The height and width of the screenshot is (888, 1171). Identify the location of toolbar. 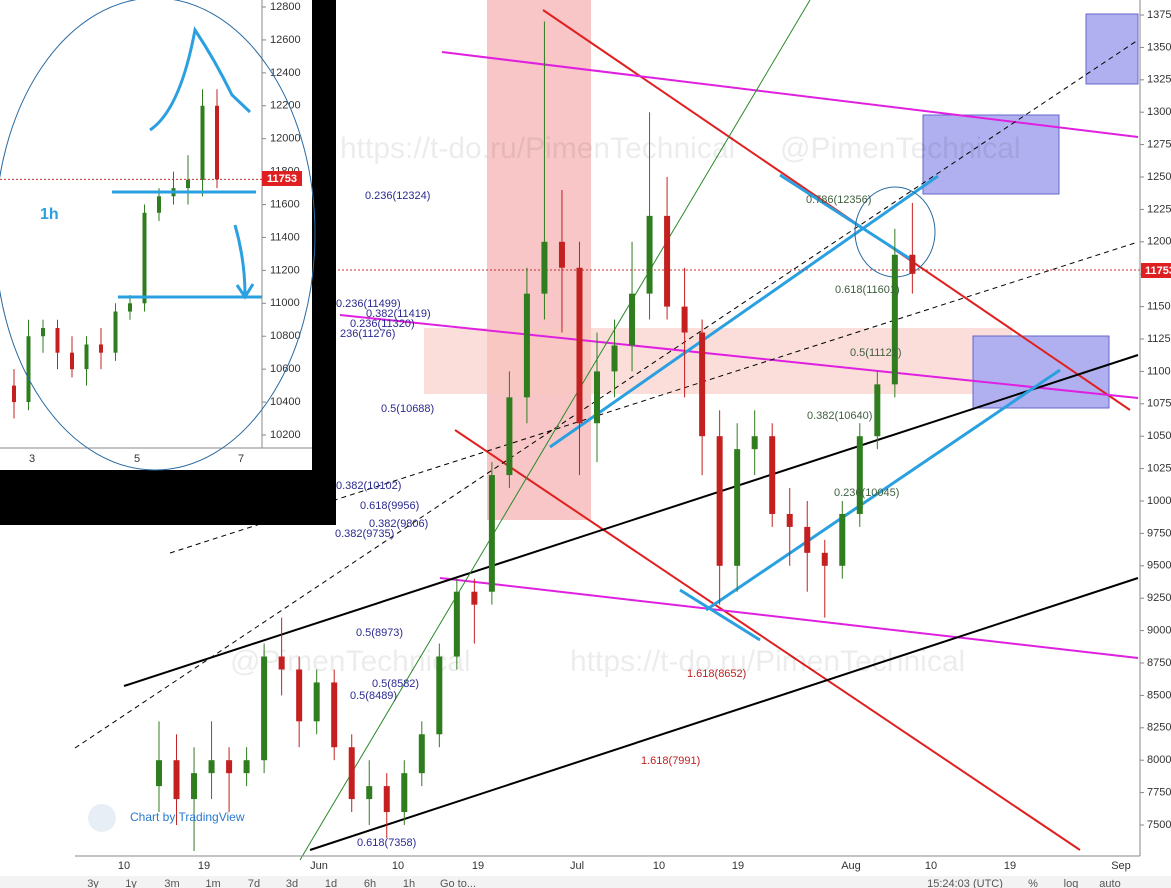
(585, 882).